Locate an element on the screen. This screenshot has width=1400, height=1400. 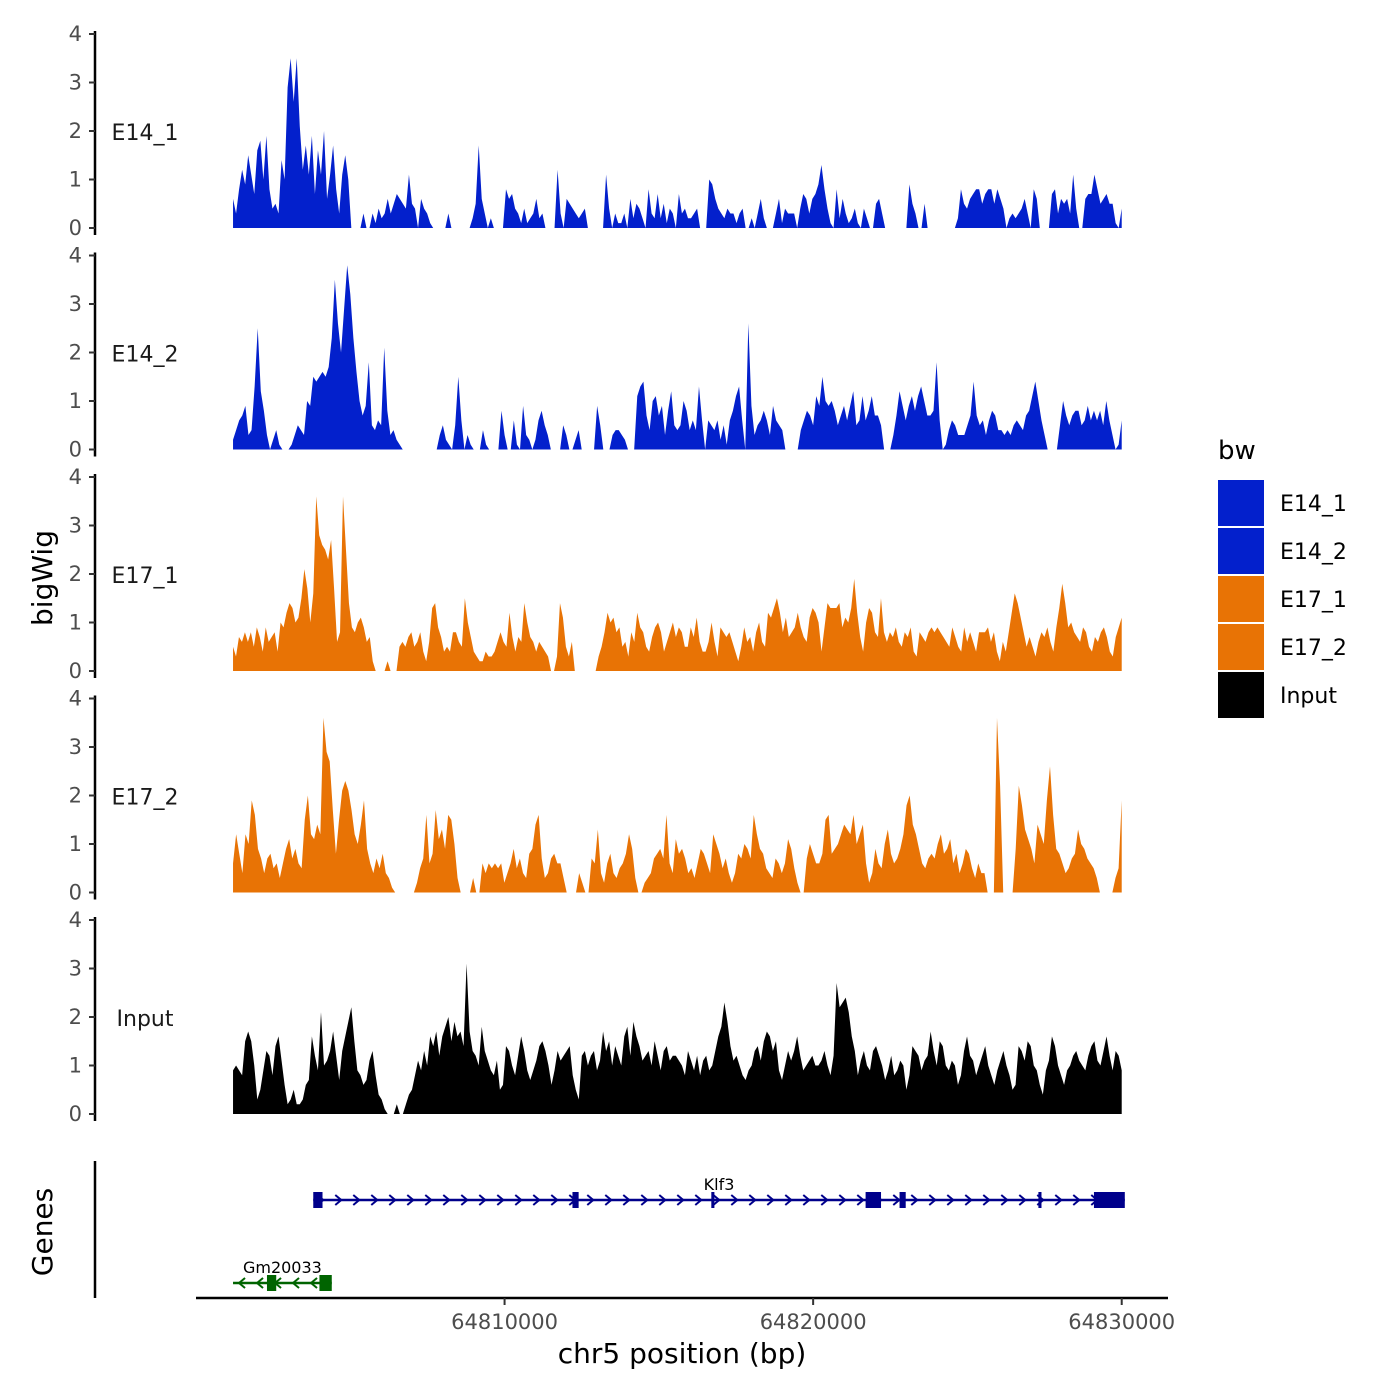
legend-label: E17_1 is located at coordinates (1313, 600).